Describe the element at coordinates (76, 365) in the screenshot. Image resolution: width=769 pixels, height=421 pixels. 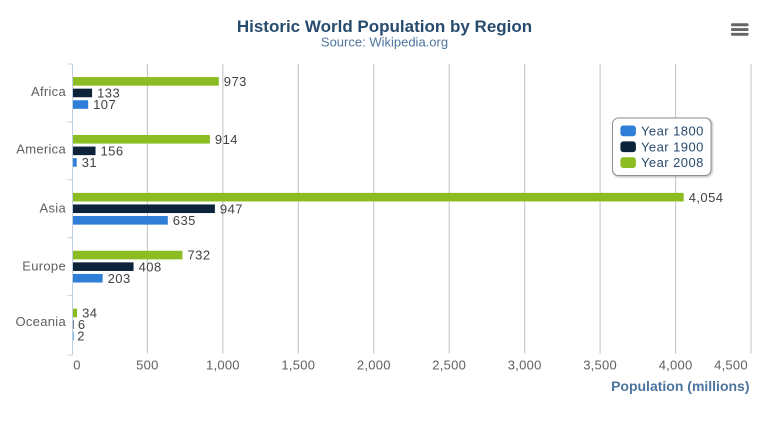
I see `svg-text: 0` at that location.